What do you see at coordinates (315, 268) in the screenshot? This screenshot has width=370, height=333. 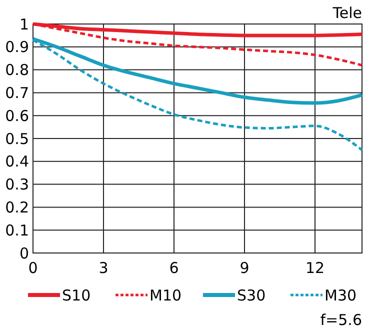 I see `x-tick-label: 12` at bounding box center [315, 268].